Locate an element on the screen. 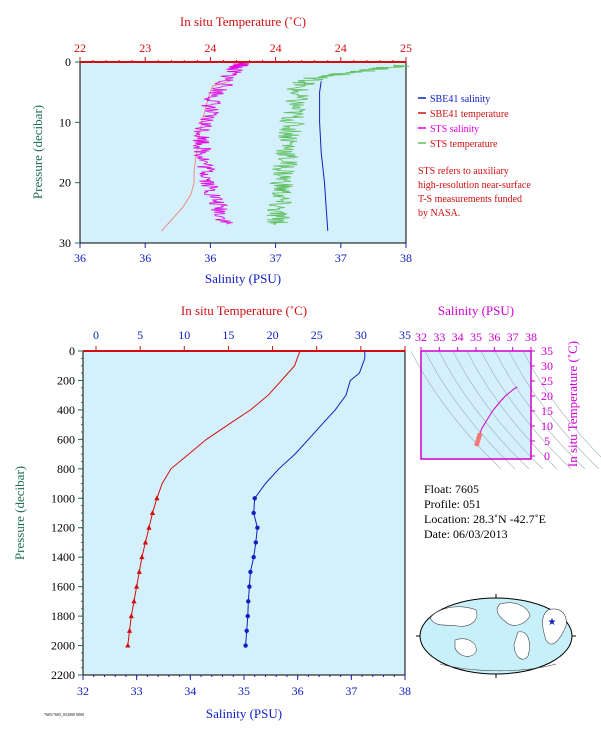 The width and height of the screenshot is (601, 736). note-line-4: by NASA. is located at coordinates (439, 213).